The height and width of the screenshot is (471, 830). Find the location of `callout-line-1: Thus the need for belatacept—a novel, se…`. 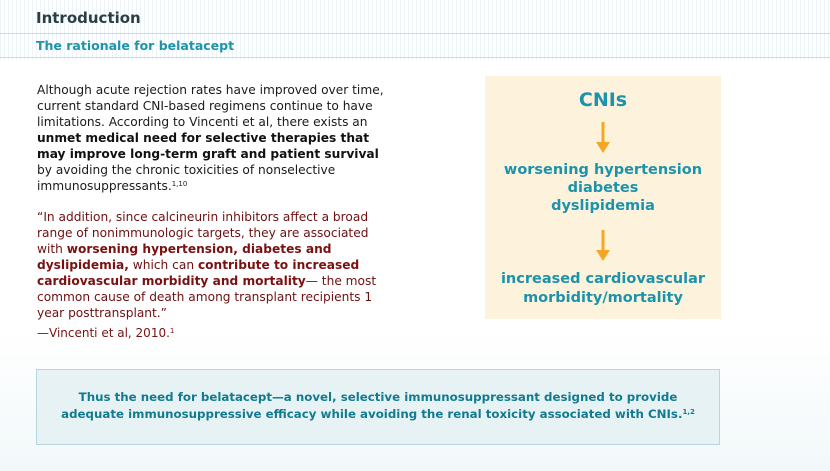

callout-line-1: Thus the need for belatacept—a novel, se… is located at coordinates (378, 397).